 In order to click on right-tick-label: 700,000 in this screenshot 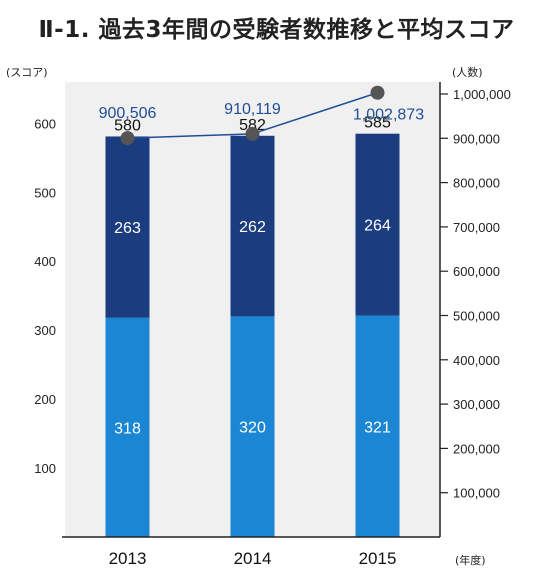, I will do `click(476, 227)`.